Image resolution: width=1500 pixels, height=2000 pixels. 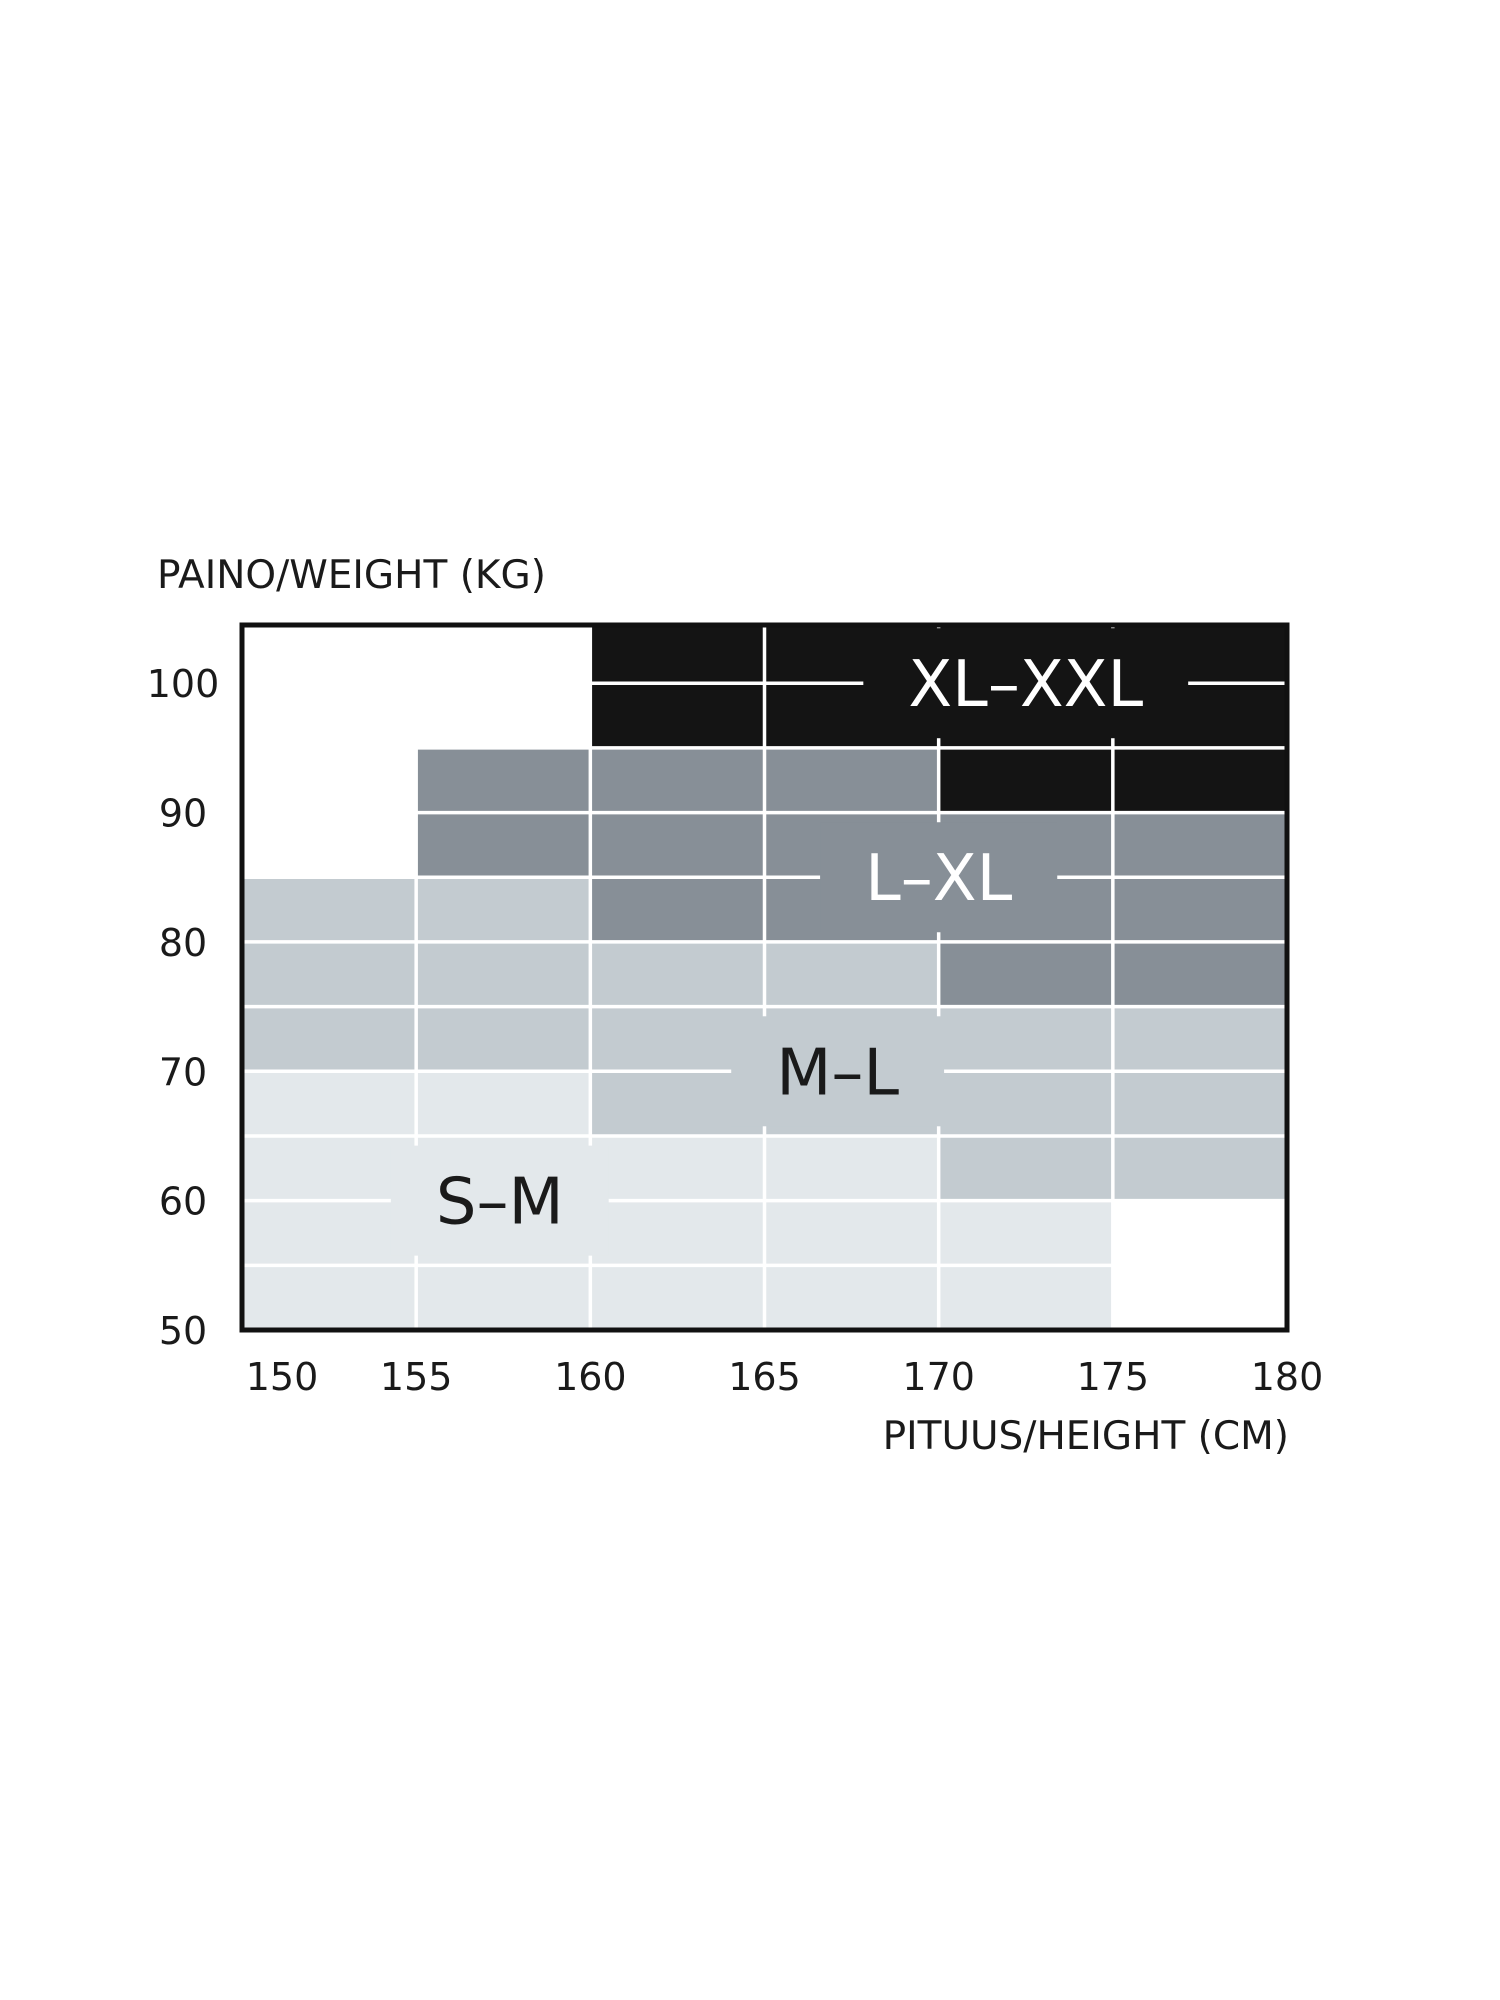 What do you see at coordinates (282, 1377) in the screenshot?
I see `x-tick-label: 150` at bounding box center [282, 1377].